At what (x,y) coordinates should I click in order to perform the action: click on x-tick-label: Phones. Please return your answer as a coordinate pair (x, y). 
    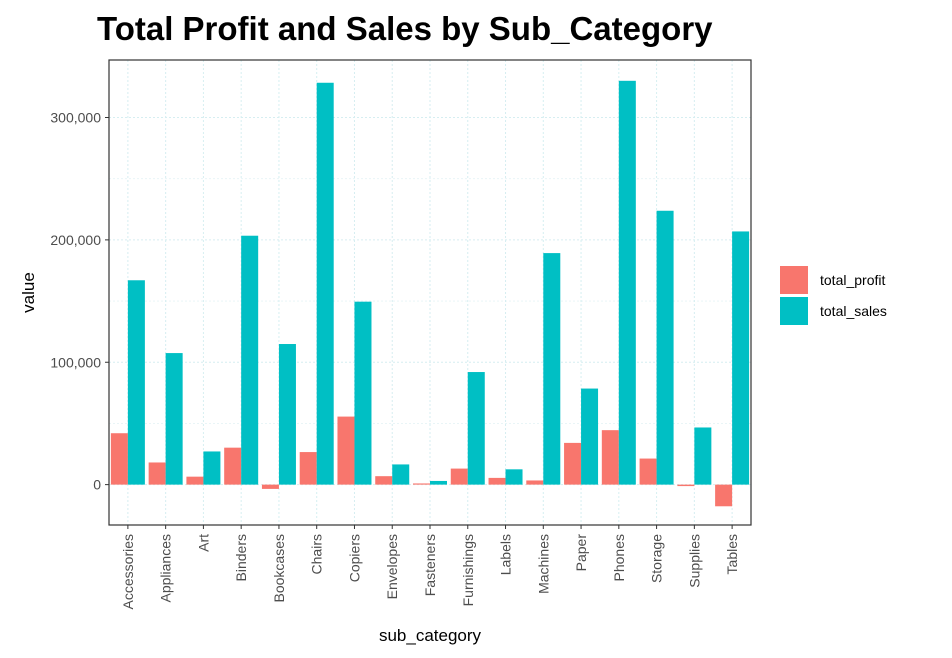
    Looking at the image, I should click on (619, 557).